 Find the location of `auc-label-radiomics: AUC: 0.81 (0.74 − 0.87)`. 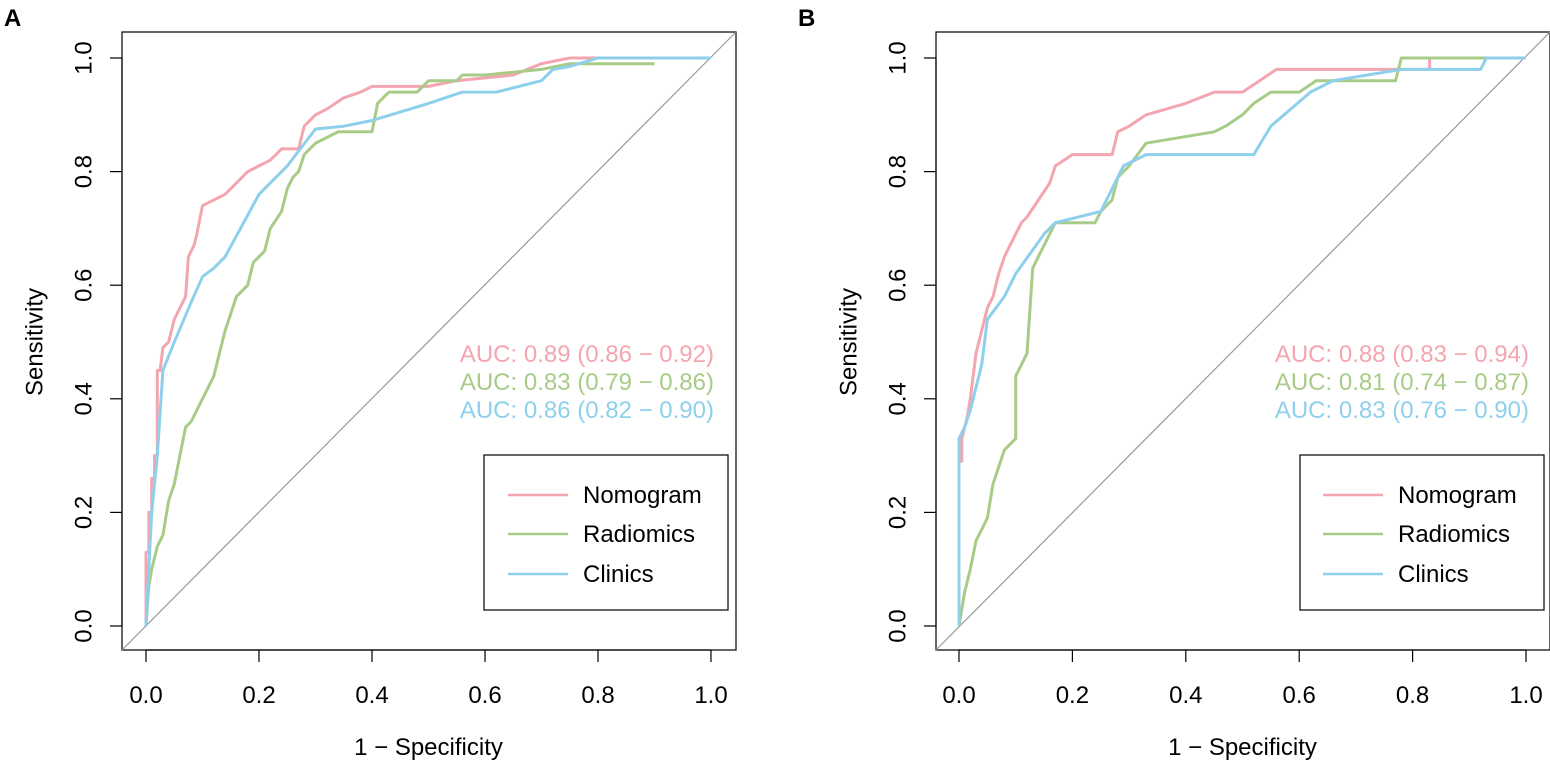

auc-label-radiomics: AUC: 0.81 (0.74 − 0.87) is located at coordinates (1402, 382).